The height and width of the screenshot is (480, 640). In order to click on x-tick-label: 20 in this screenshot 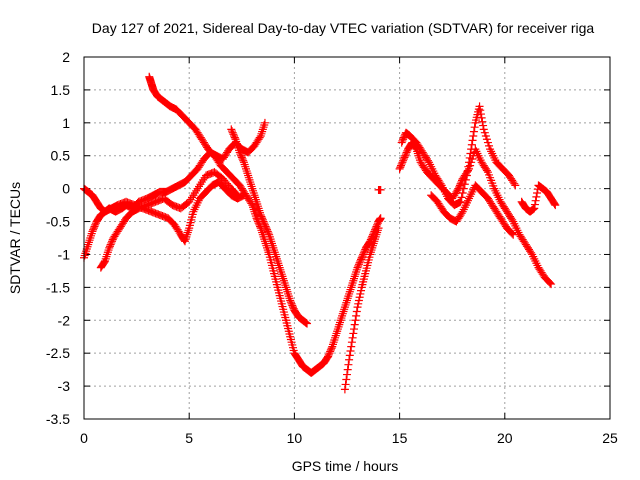, I will do `click(505, 438)`.